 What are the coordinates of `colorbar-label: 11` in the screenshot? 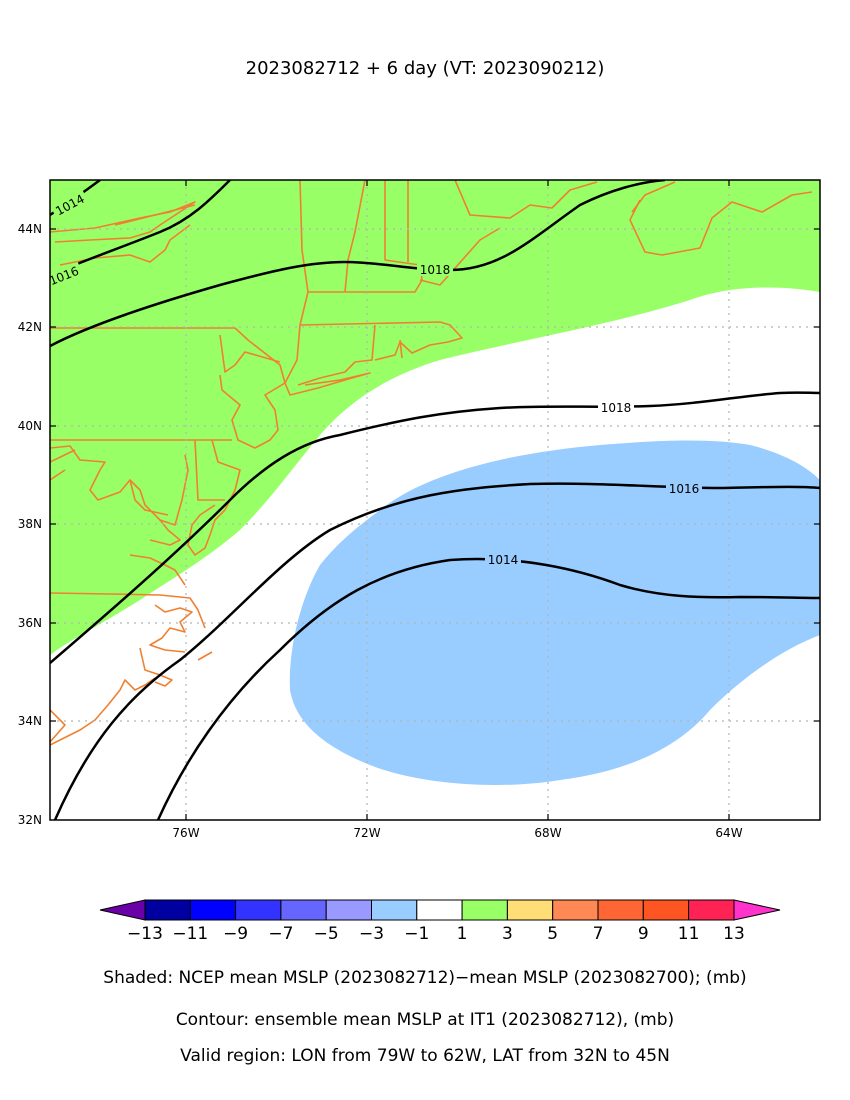 It's located at (689, 934).